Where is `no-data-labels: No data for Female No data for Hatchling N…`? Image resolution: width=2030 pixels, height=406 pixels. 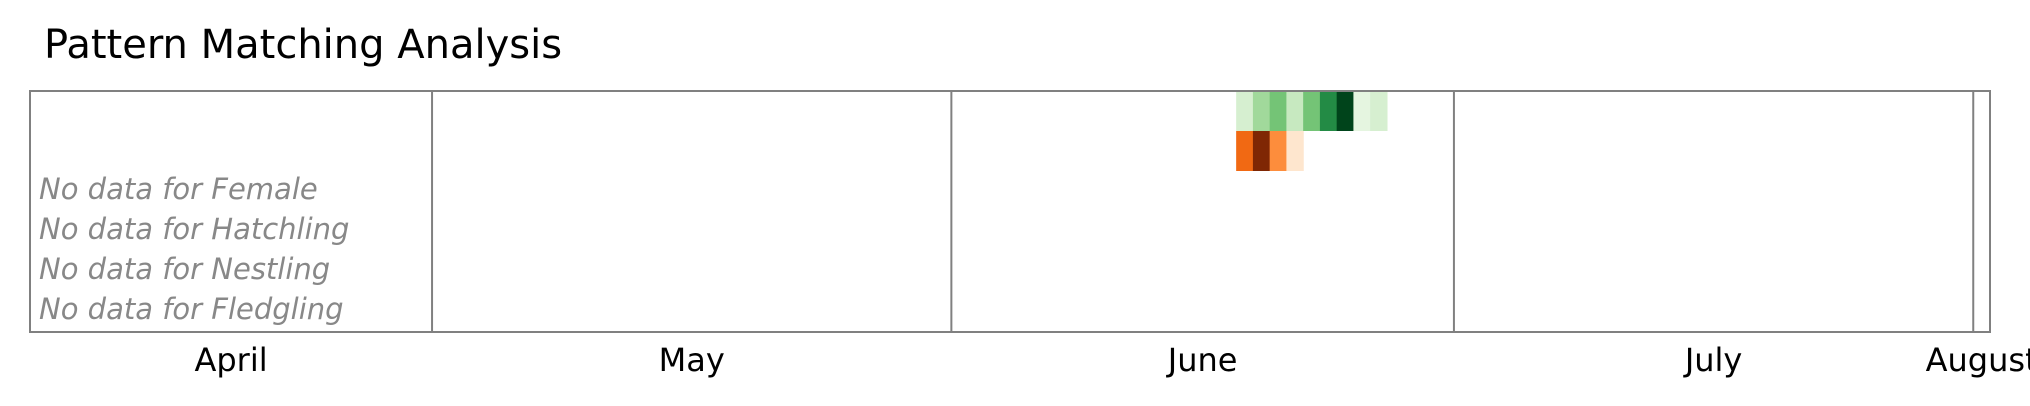
no-data-labels: No data for Female No data for Hatchling N… is located at coordinates (194, 249).